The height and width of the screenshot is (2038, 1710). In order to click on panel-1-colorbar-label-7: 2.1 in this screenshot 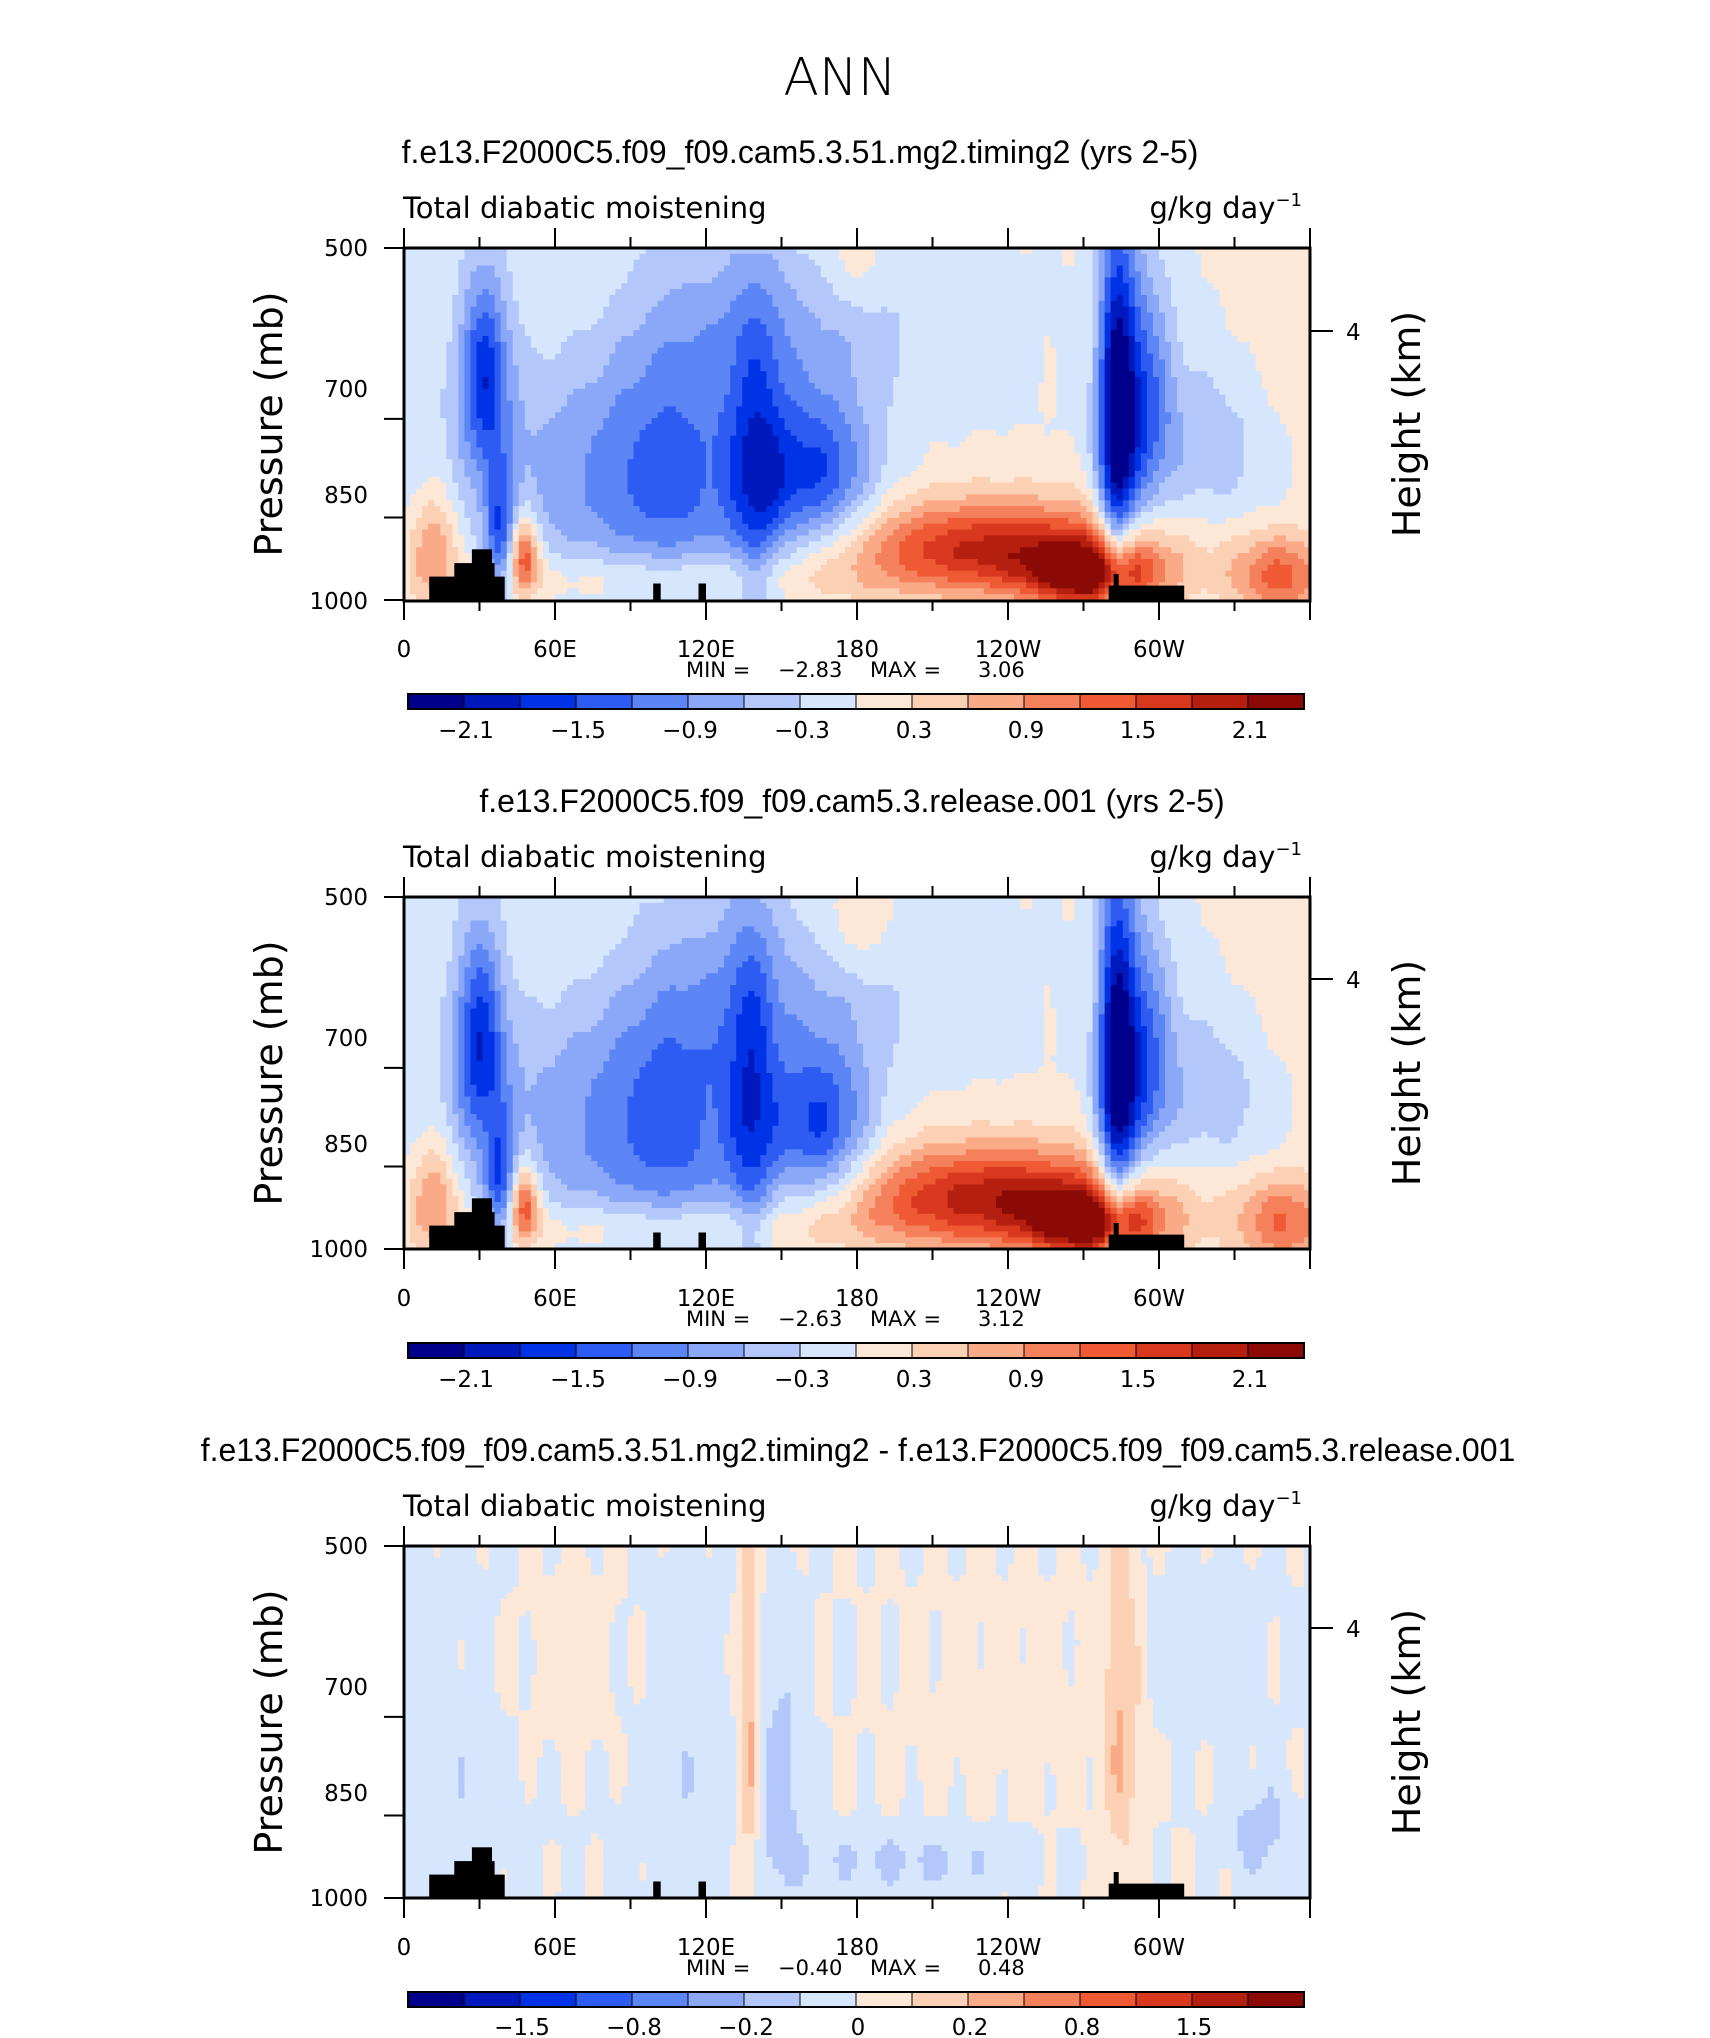, I will do `click(1250, 1380)`.